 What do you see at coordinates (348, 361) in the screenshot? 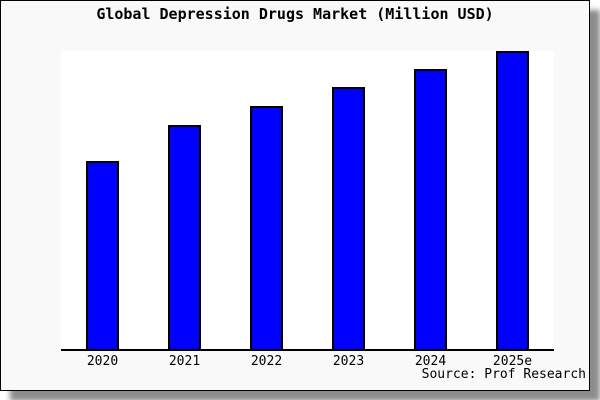
I see `x-tick-2023: 2023` at bounding box center [348, 361].